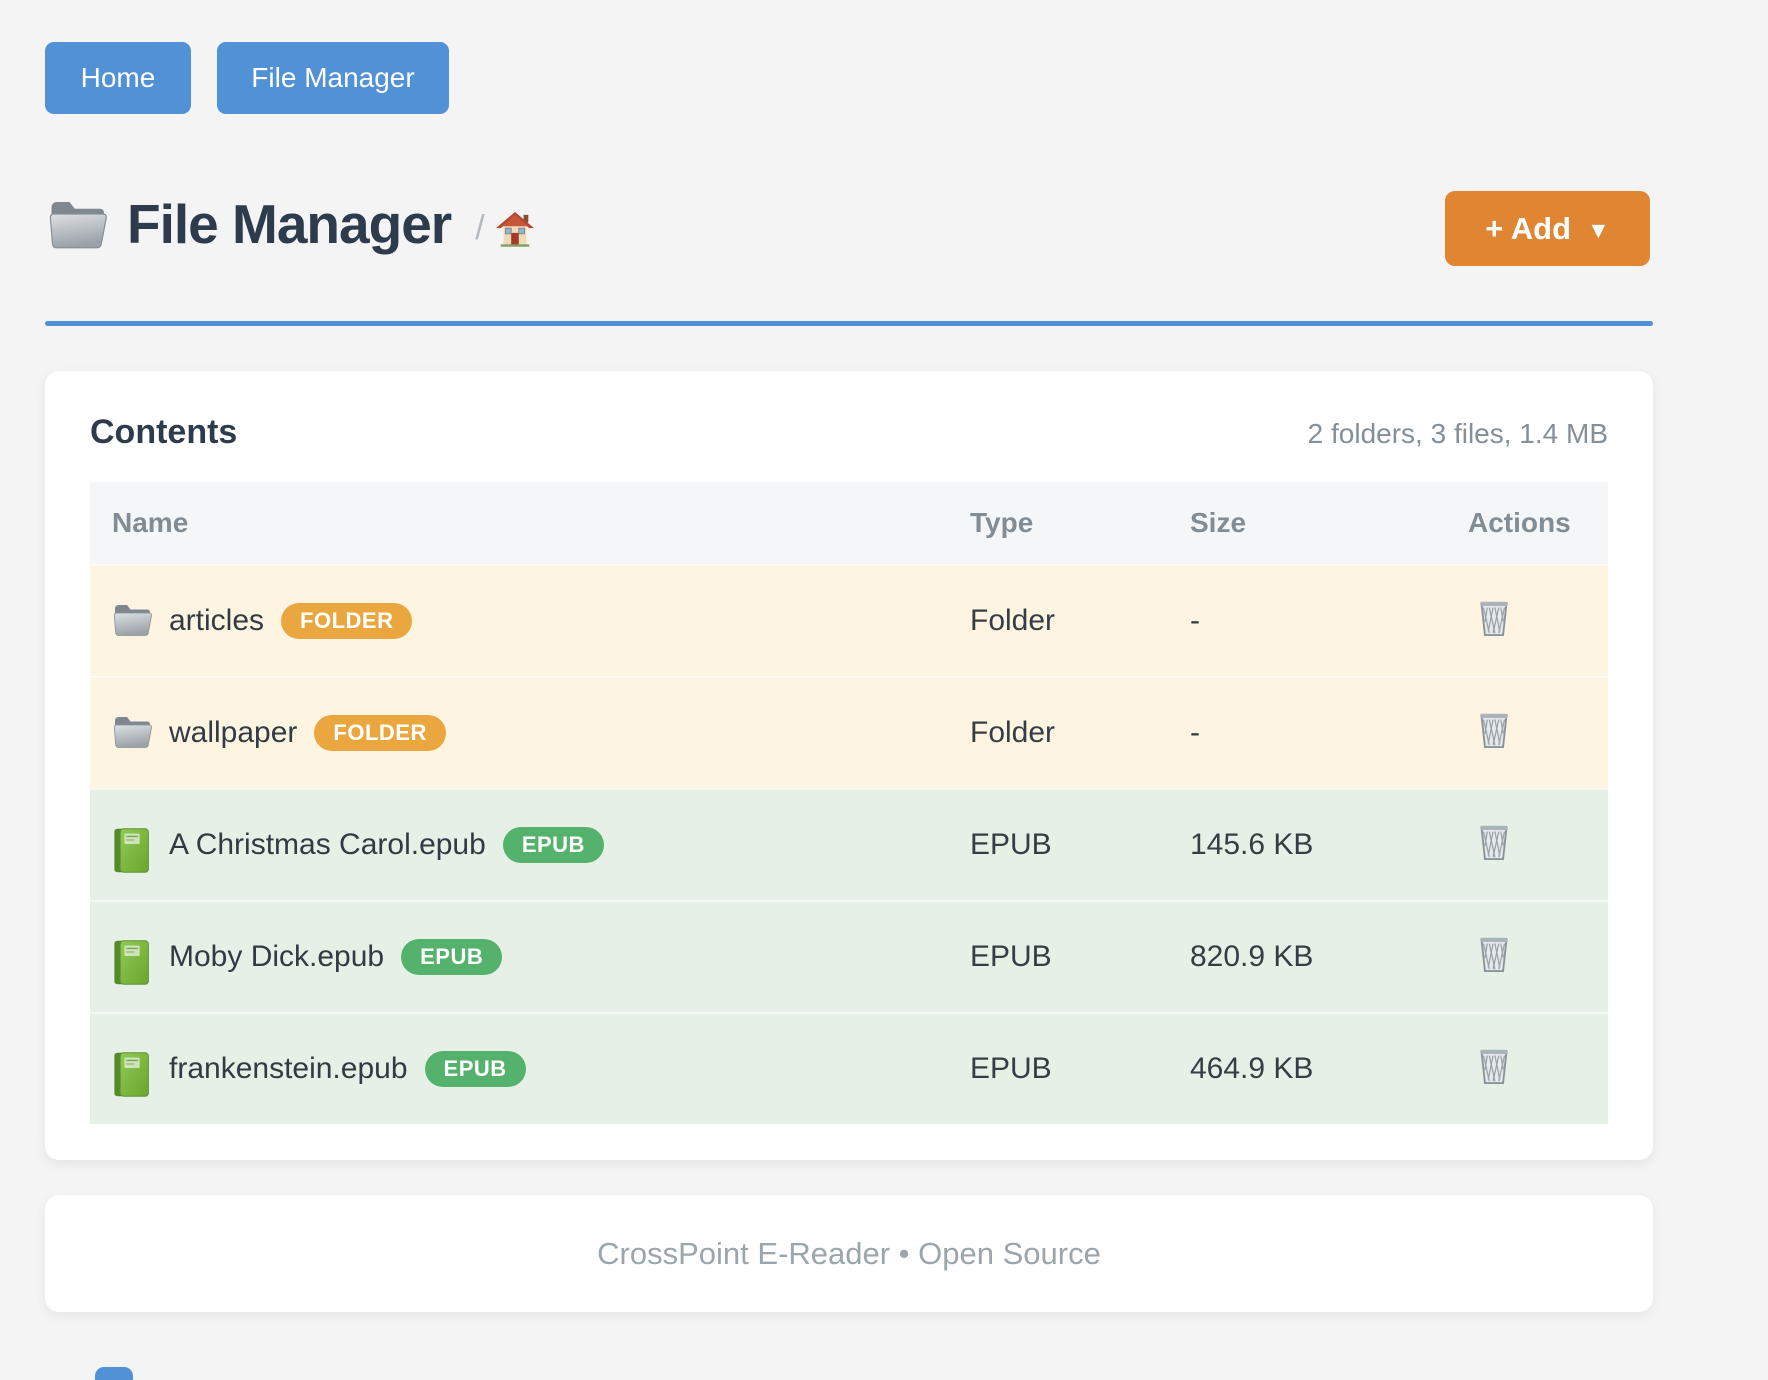 This screenshot has width=1768, height=1380. What do you see at coordinates (515, 229) in the screenshot?
I see `house-icon` at bounding box center [515, 229].